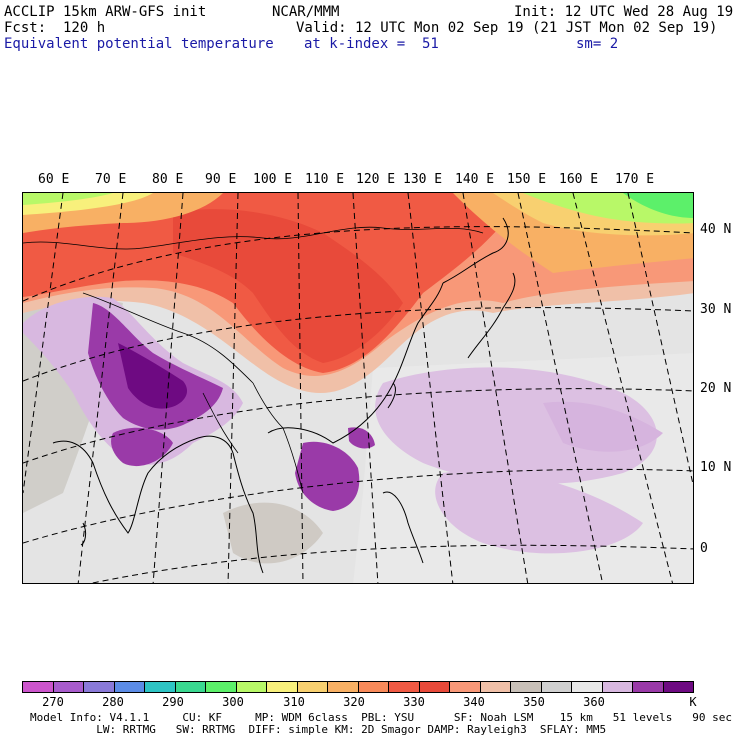  What do you see at coordinates (704, 548) in the screenshot?
I see `latitude-label: 0` at bounding box center [704, 548].